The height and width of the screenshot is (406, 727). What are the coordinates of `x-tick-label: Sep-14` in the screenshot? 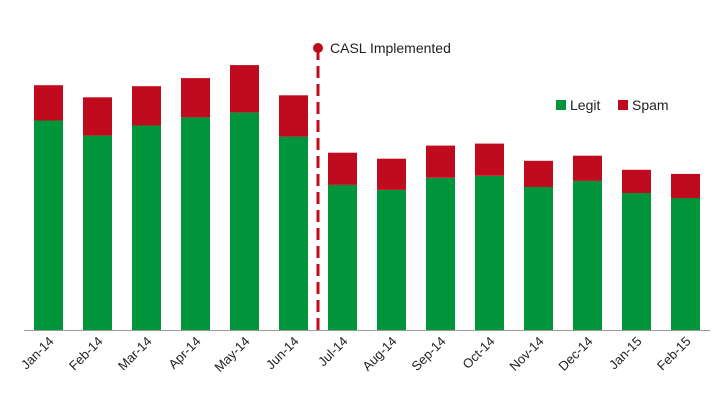 It's located at (428, 354).